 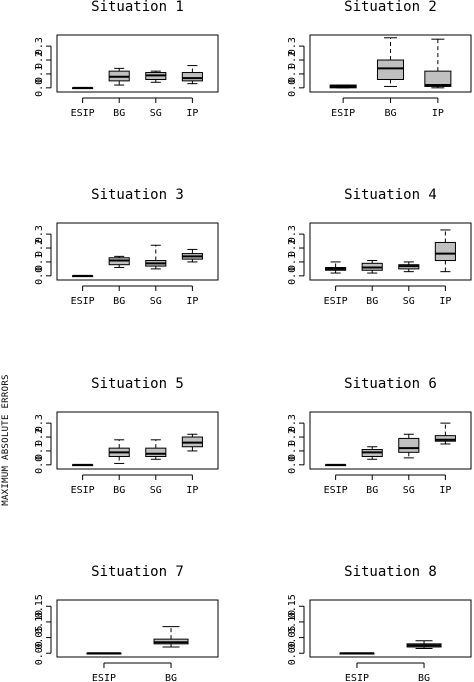 I want to click on chart-title: Situation 2, so click(x=390, y=7).